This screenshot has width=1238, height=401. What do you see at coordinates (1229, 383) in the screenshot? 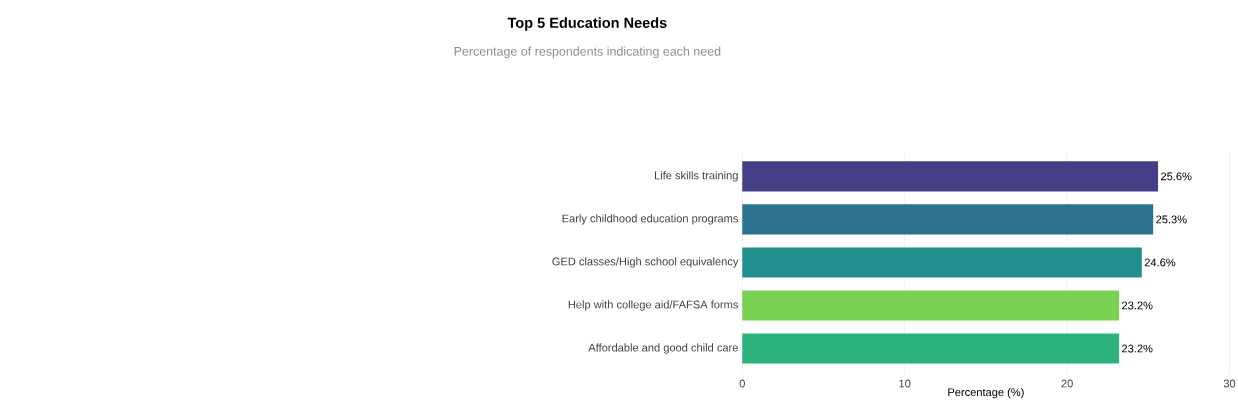
I see `x-tick-label: 30` at bounding box center [1229, 383].